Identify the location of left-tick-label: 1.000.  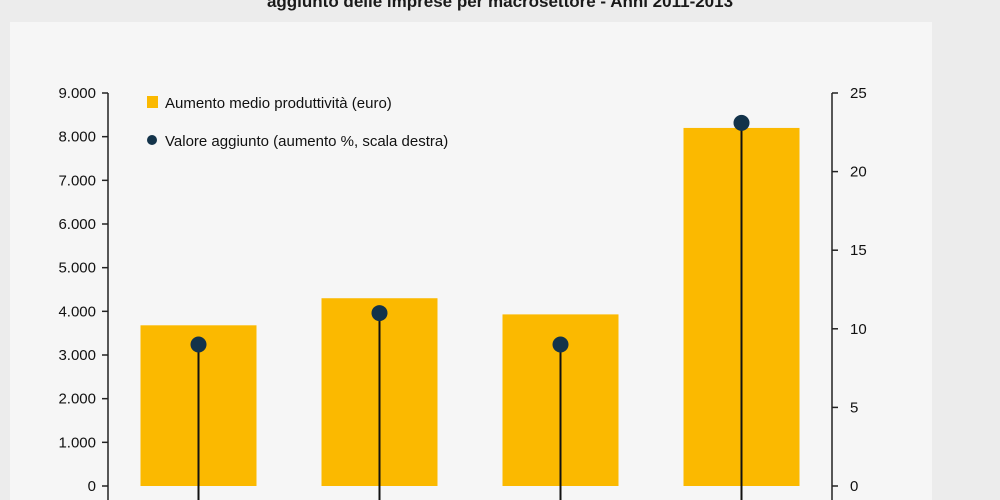
(77, 442).